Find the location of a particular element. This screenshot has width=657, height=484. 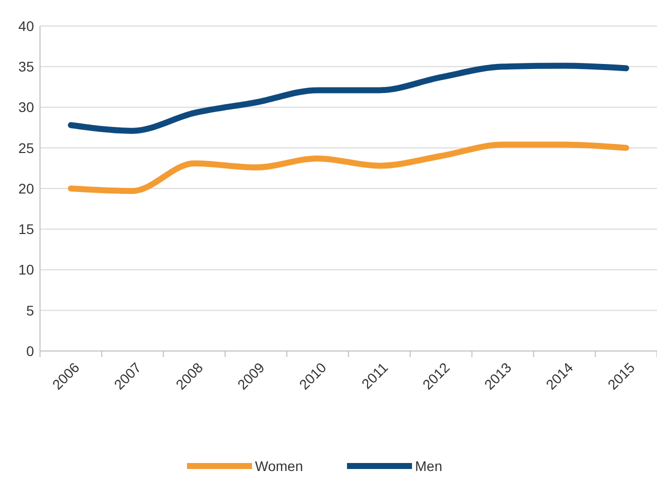

legend-label: Women is located at coordinates (279, 466).